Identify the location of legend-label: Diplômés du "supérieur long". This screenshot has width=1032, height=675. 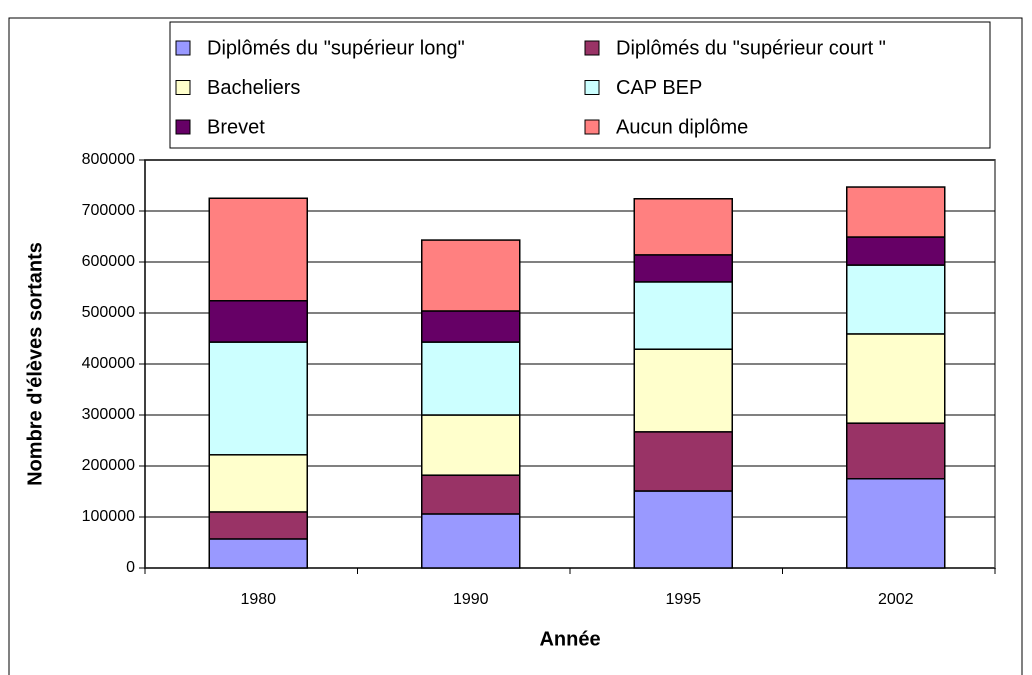
(336, 48).